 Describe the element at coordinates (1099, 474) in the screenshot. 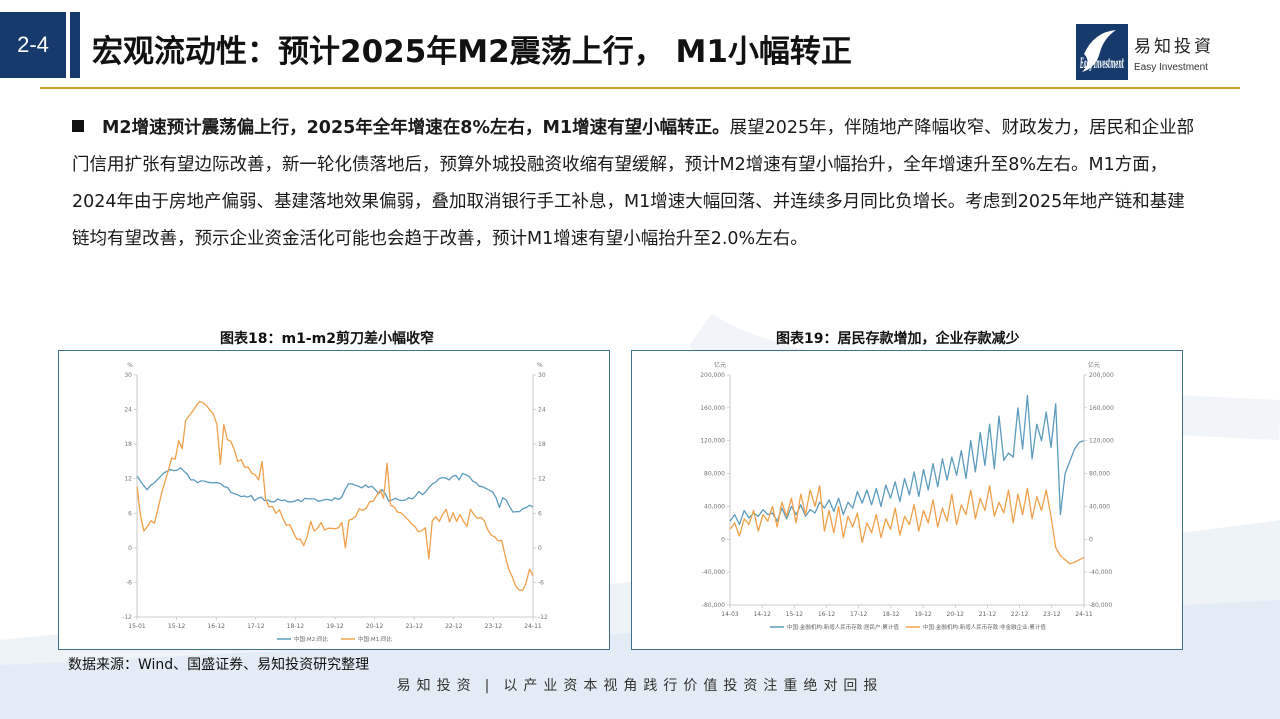

I see `y-tick-label-right: 80,000` at that location.